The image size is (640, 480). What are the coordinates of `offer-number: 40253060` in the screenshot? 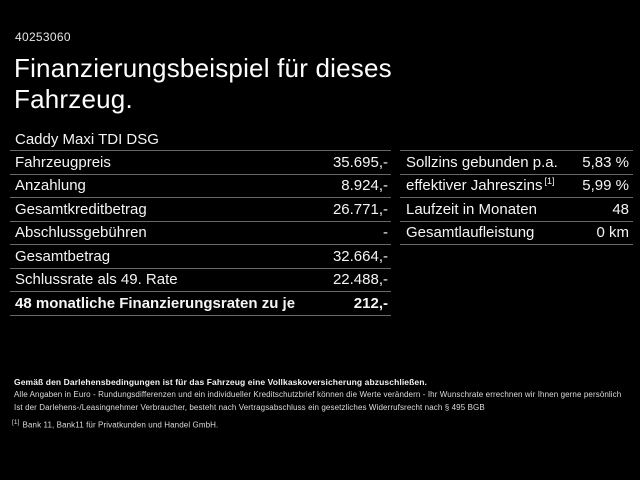 It's located at (43, 37).